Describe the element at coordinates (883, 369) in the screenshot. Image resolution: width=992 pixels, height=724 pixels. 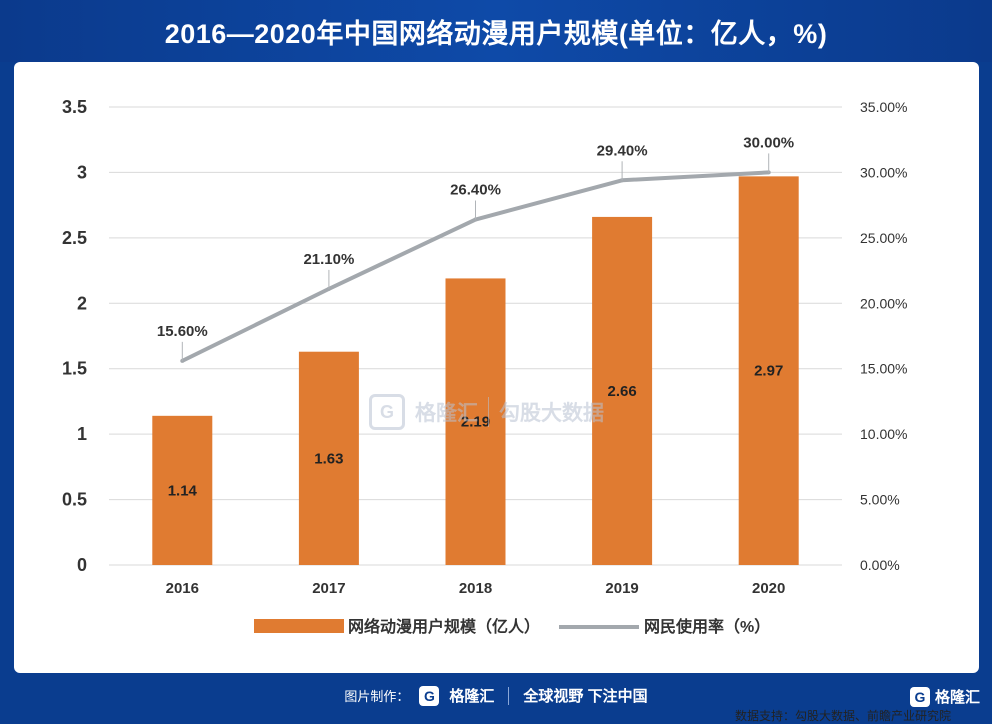
I see `y-right-tick-label: 15.00%` at that location.